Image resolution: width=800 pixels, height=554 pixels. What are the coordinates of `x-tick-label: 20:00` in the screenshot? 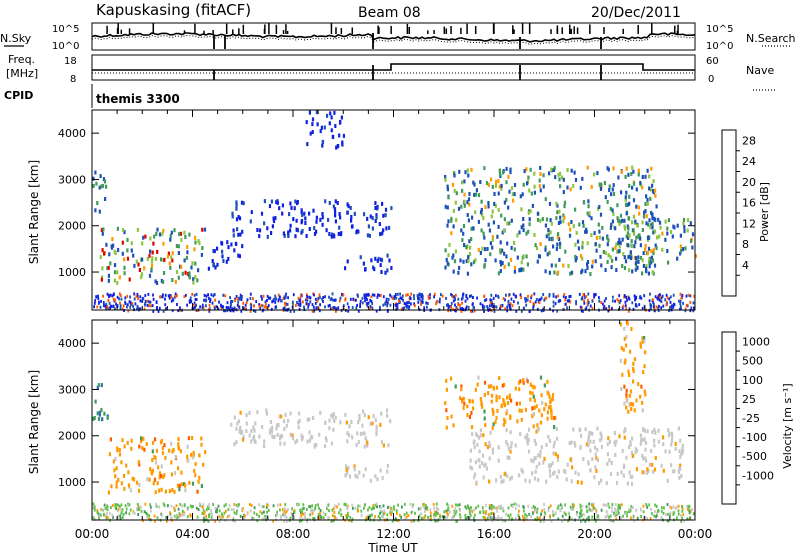 It's located at (594, 534).